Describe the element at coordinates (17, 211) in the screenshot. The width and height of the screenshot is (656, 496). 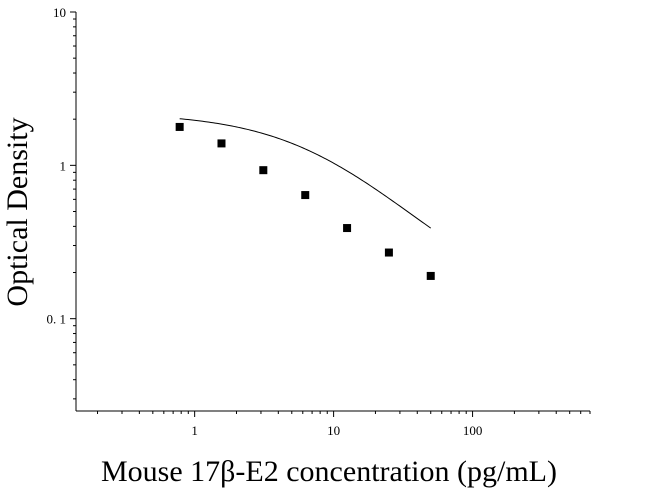
I see `y-axis-title: Optical Density` at that location.